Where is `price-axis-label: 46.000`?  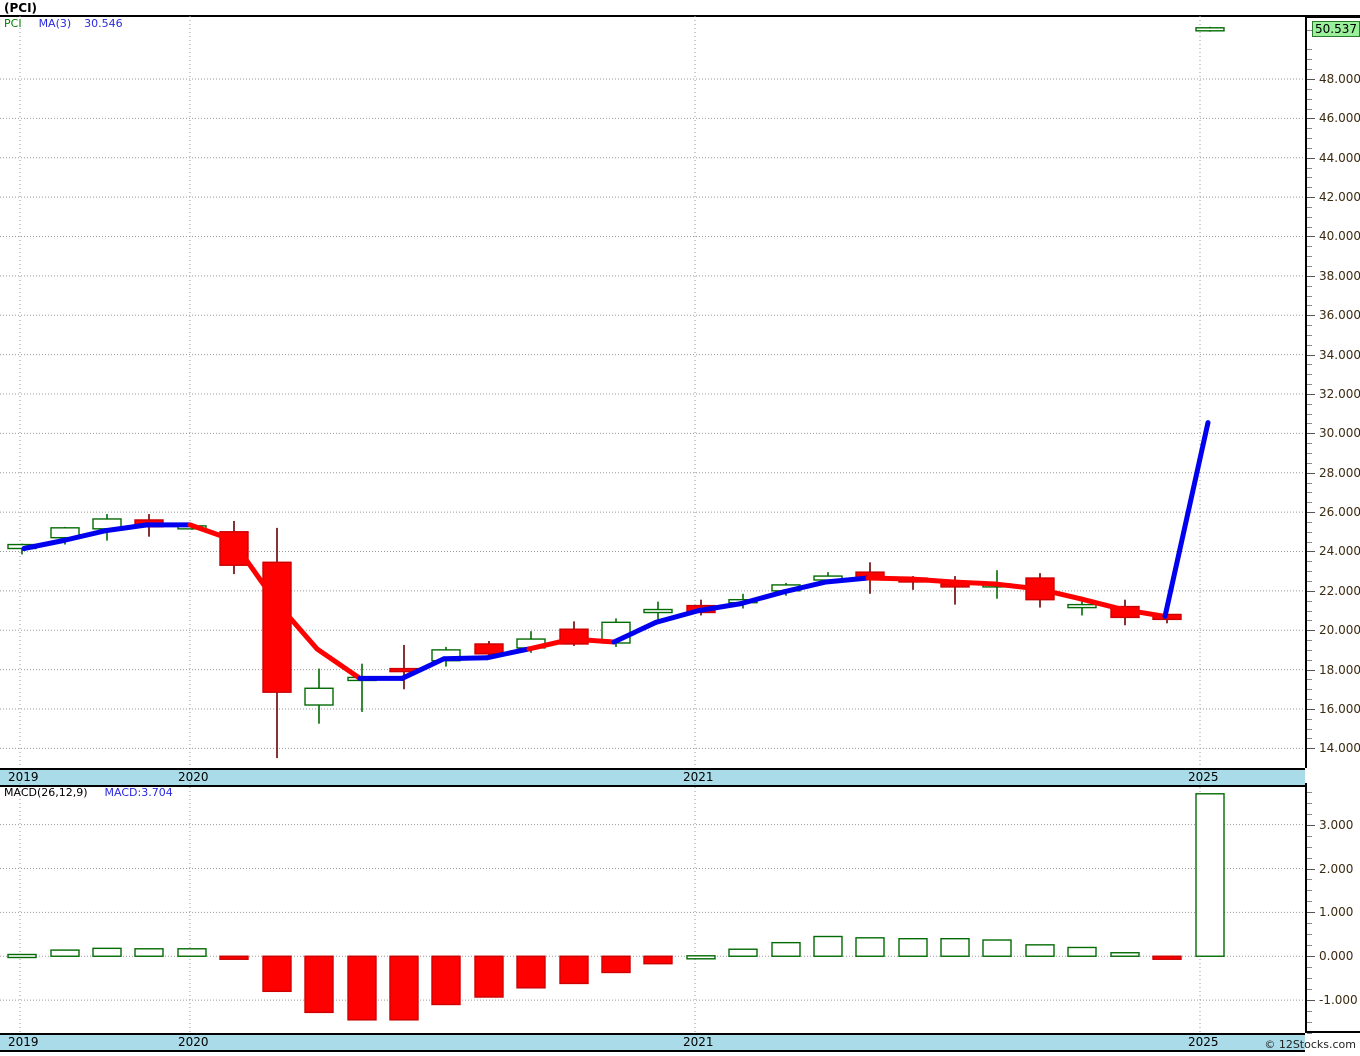 price-axis-label: 46.000 is located at coordinates (1339, 118).